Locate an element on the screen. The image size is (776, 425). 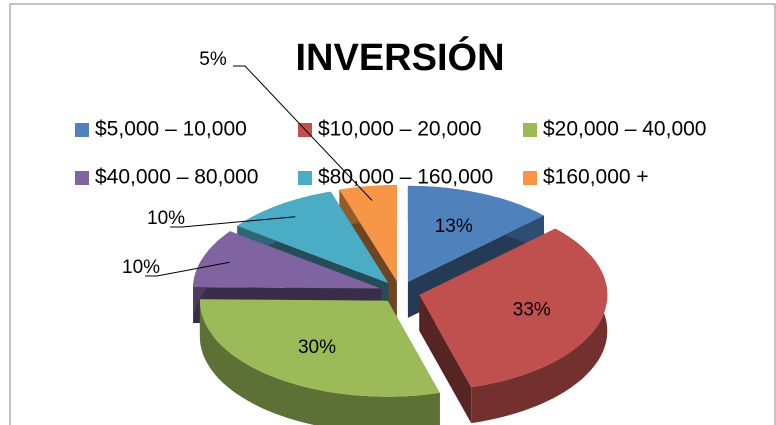
legend-label: $5,000 – 10,000 is located at coordinates (171, 129).